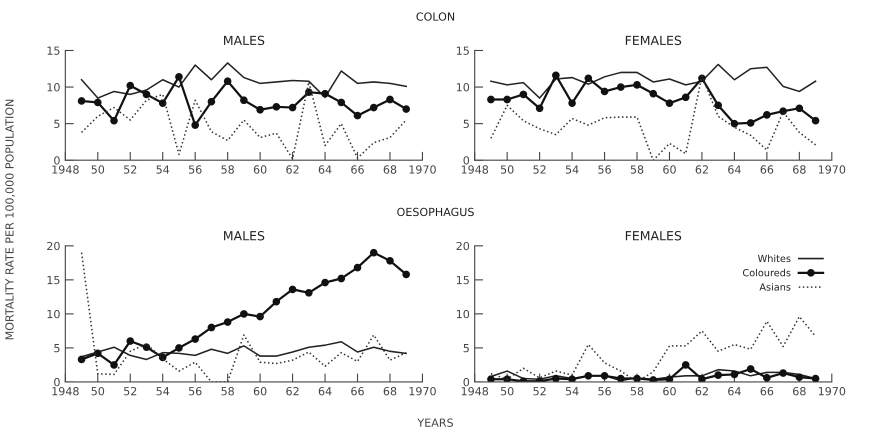 The image size is (871, 439). What do you see at coordinates (435, 212) in the screenshot?
I see `text: OESOPHAGUS` at bounding box center [435, 212].